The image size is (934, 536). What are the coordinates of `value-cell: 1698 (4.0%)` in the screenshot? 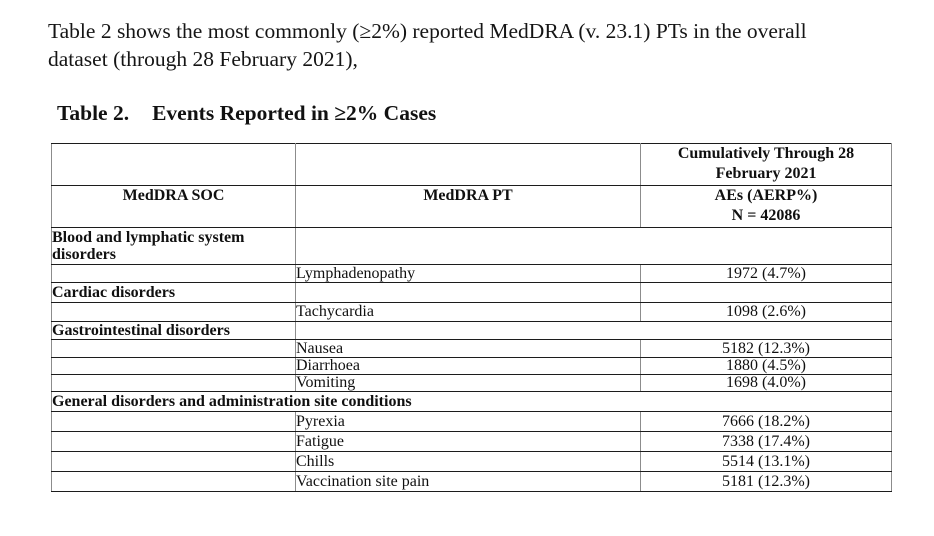 It's located at (766, 383).